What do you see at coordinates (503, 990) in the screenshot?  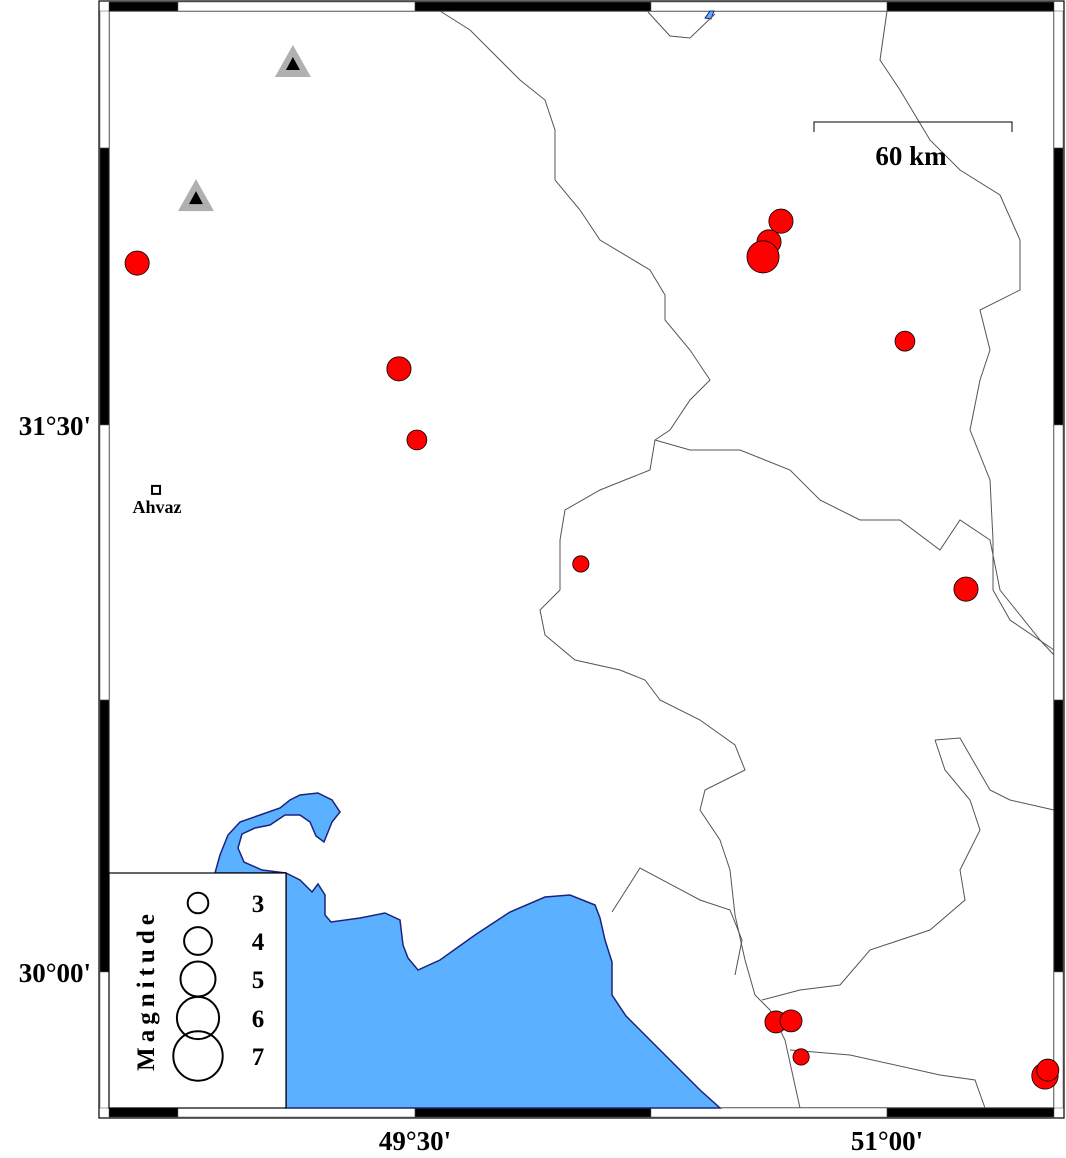 I see `persian-gulf` at bounding box center [503, 990].